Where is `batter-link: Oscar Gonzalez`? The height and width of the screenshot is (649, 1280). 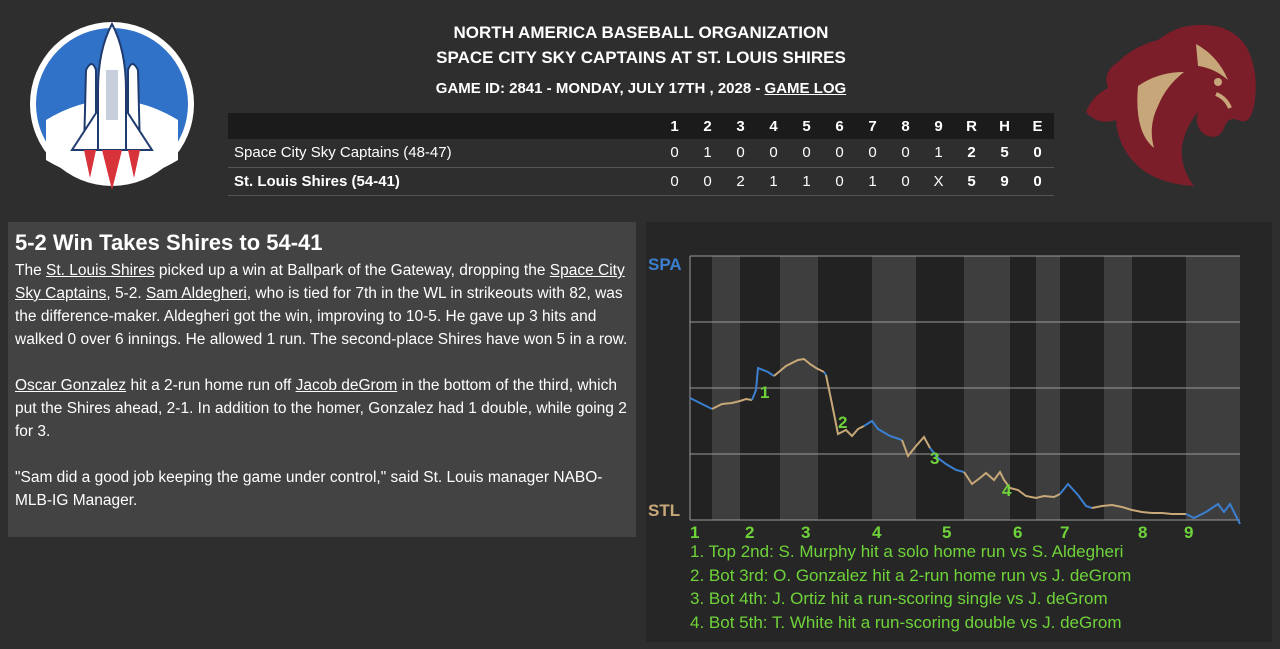
batter-link: Oscar Gonzalez is located at coordinates (71, 385).